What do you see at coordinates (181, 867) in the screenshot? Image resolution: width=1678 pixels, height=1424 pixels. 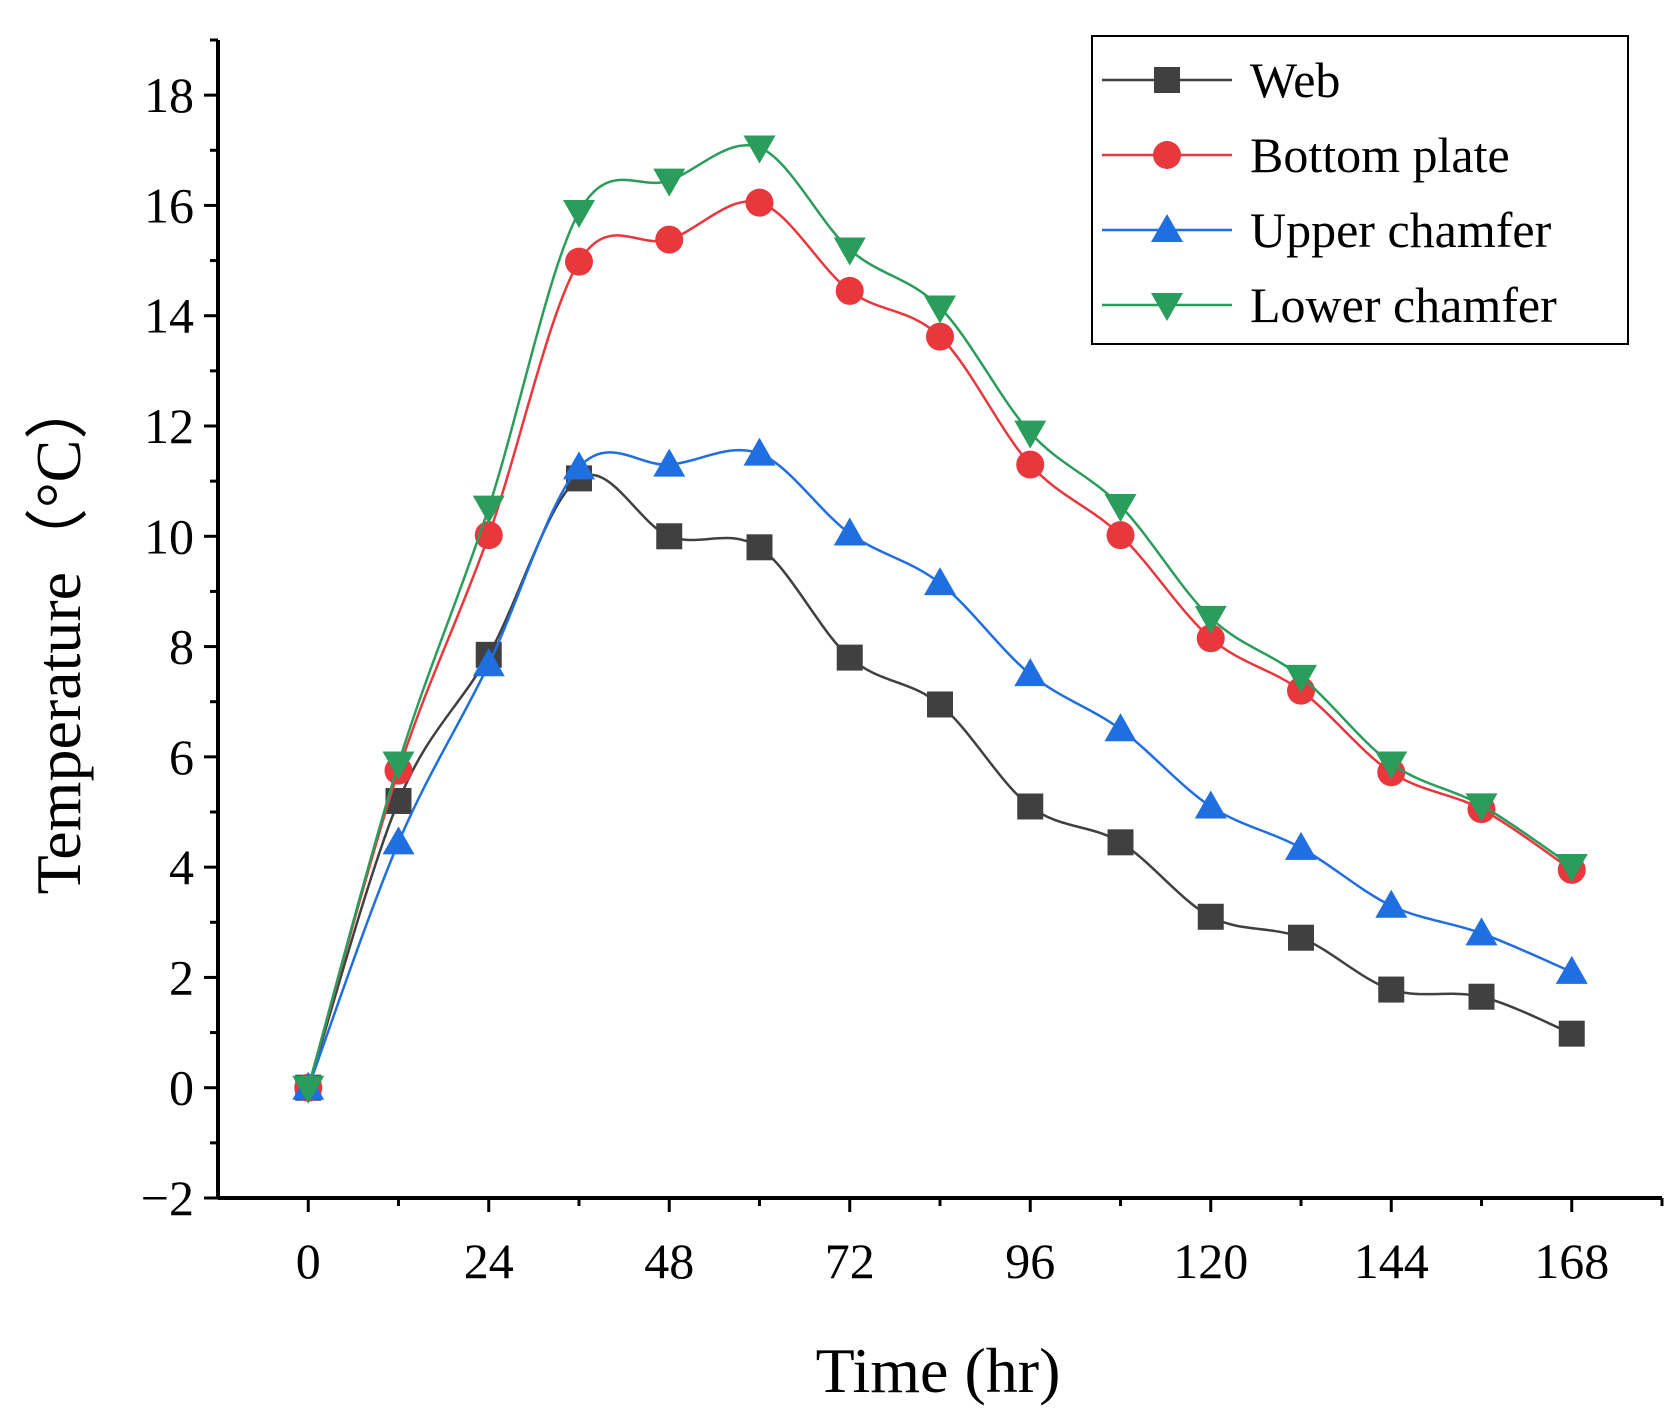 I see `y-tick-label: 4` at bounding box center [181, 867].